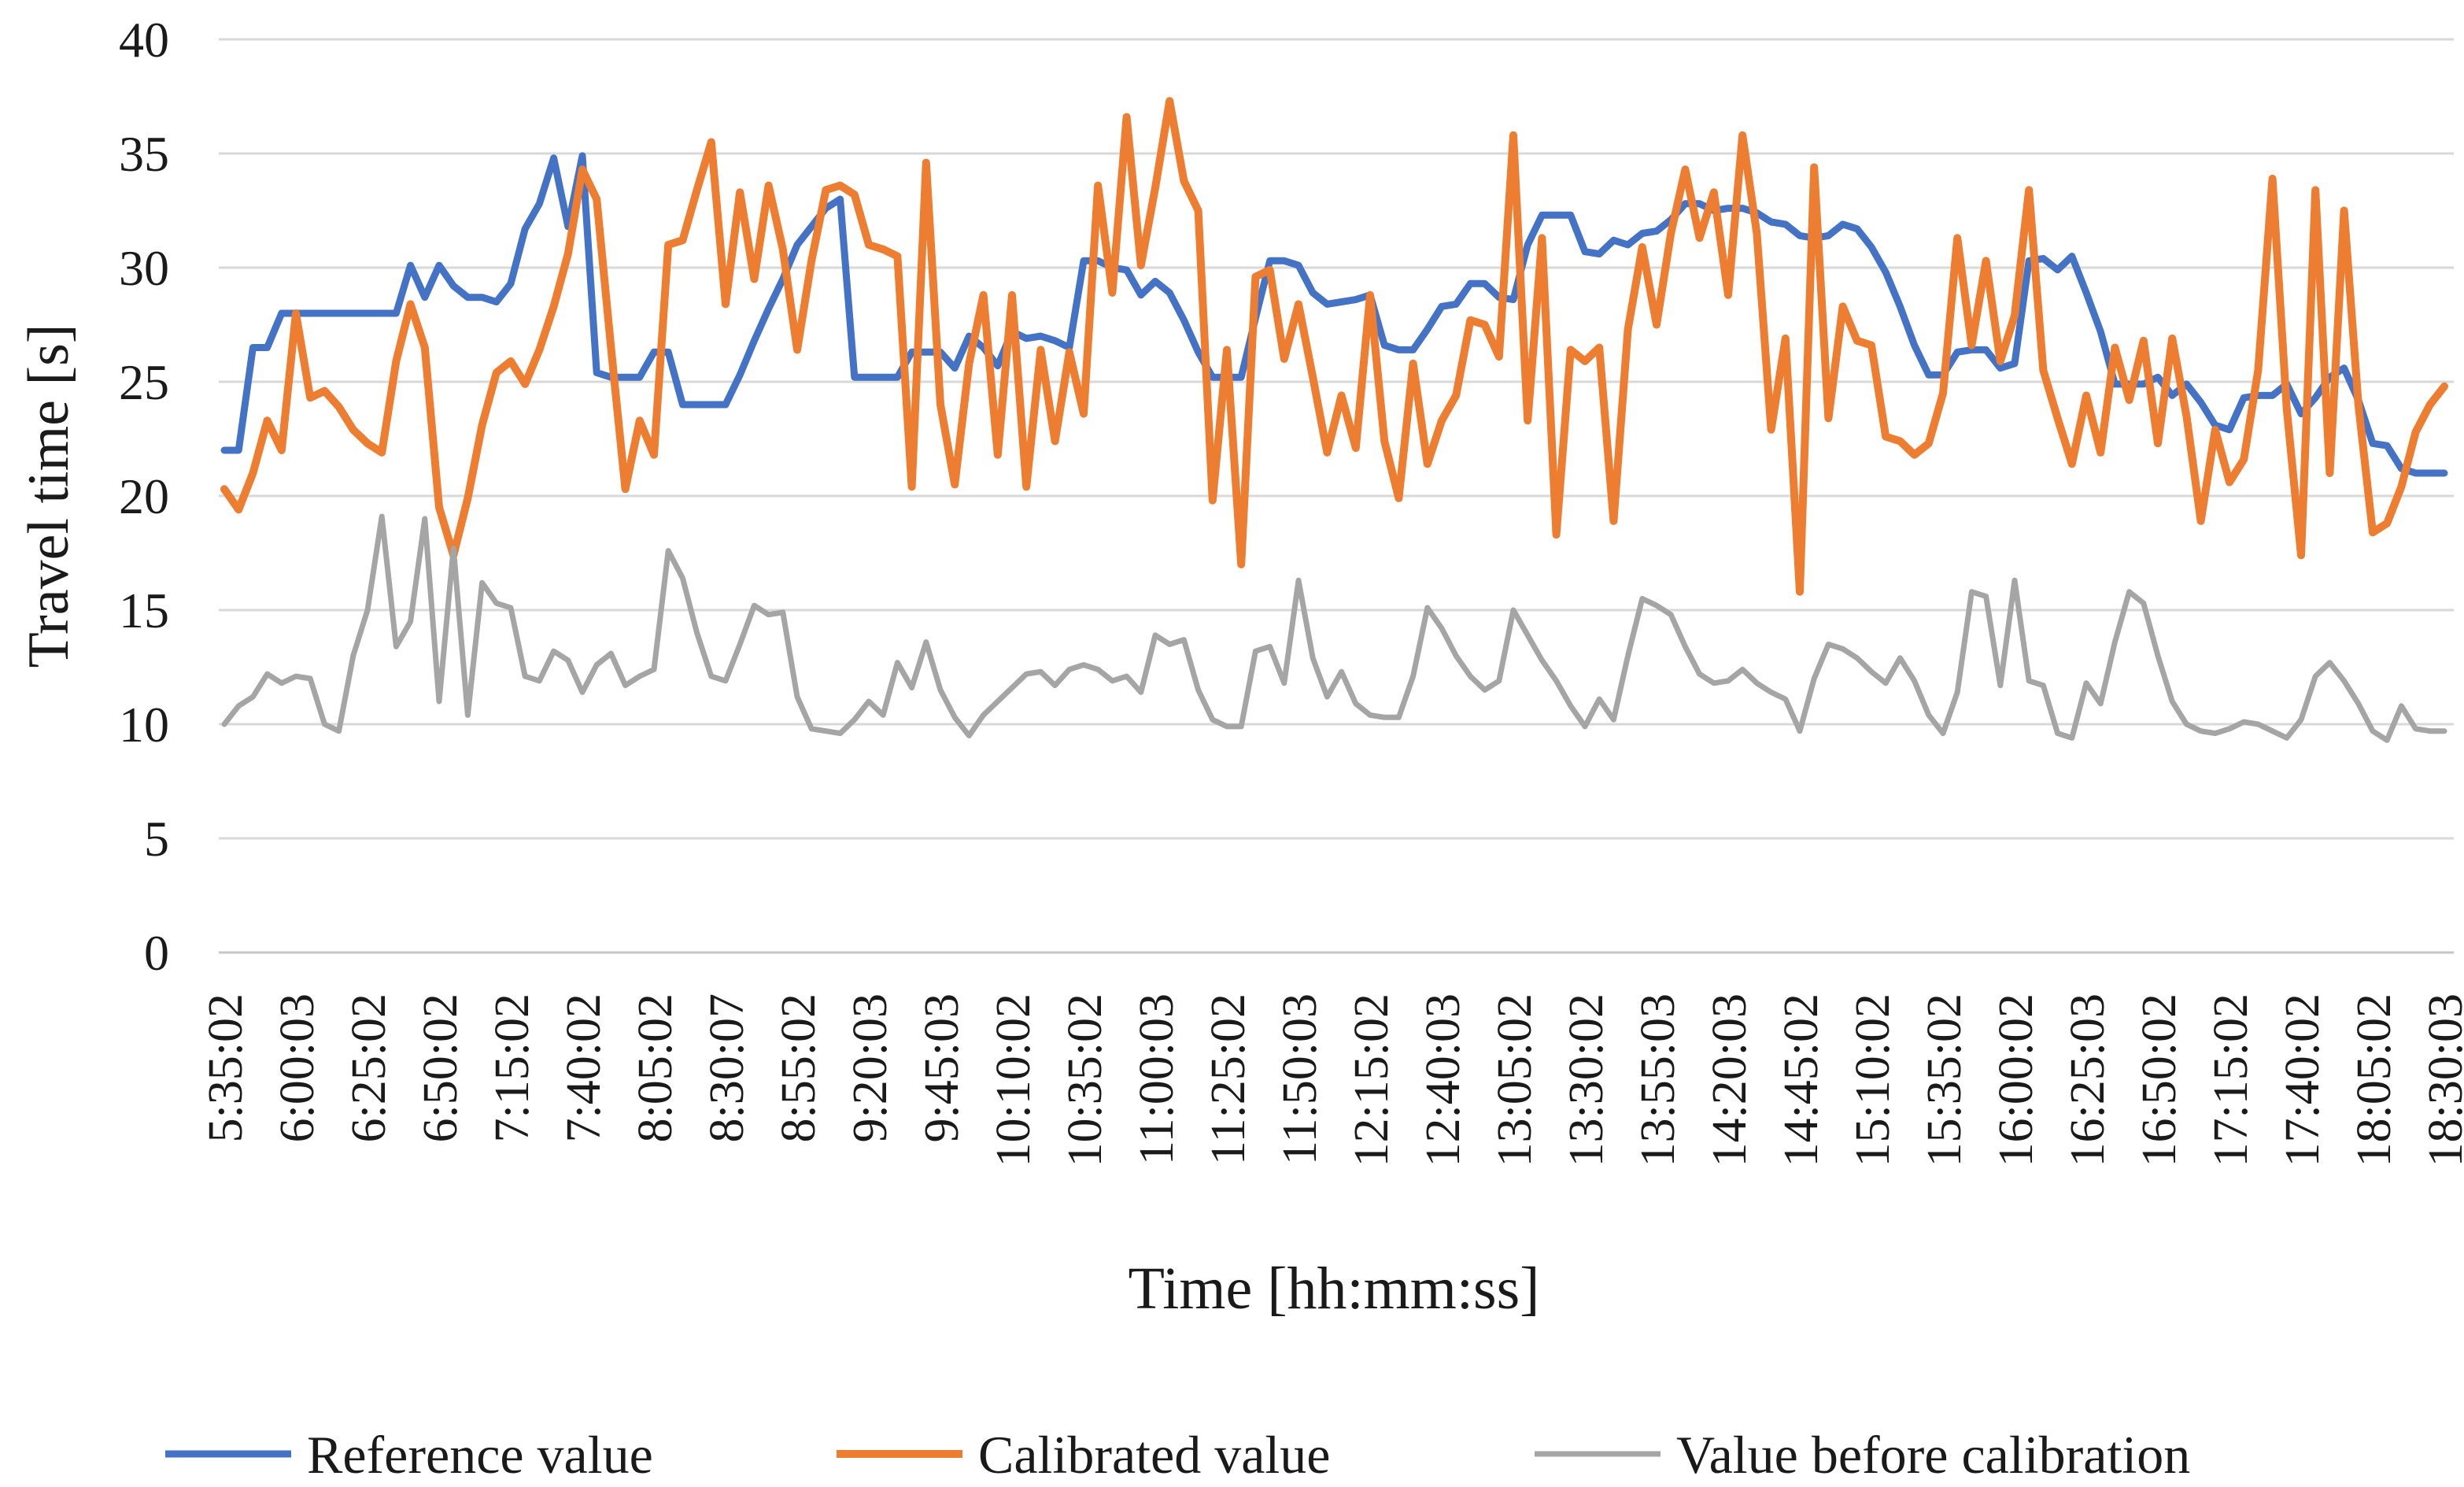 The image size is (2464, 1487). I want to click on y-tick-label: 5, so click(157, 839).